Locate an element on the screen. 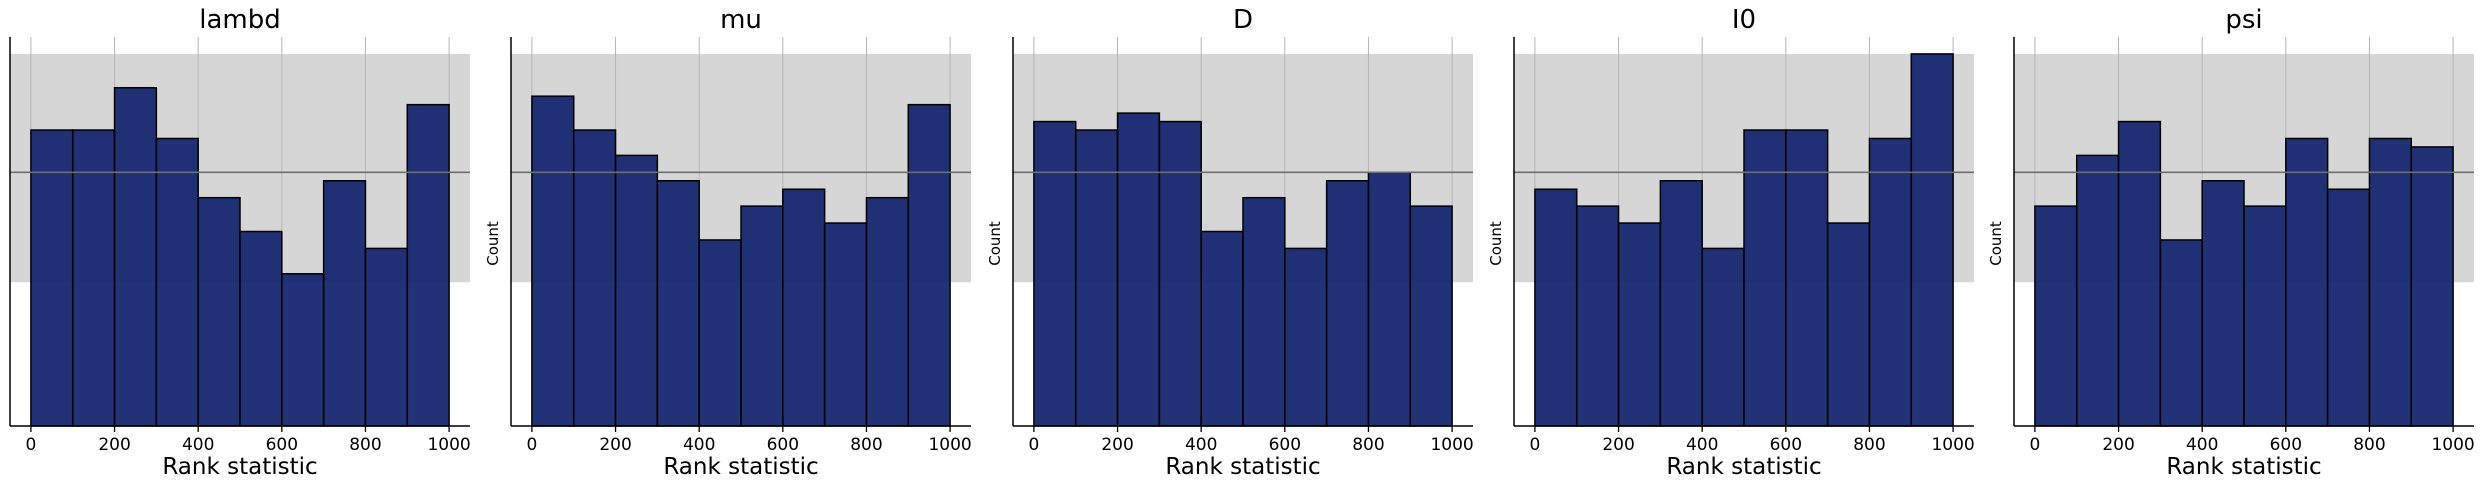  panel-title: D is located at coordinates (1243, 20).